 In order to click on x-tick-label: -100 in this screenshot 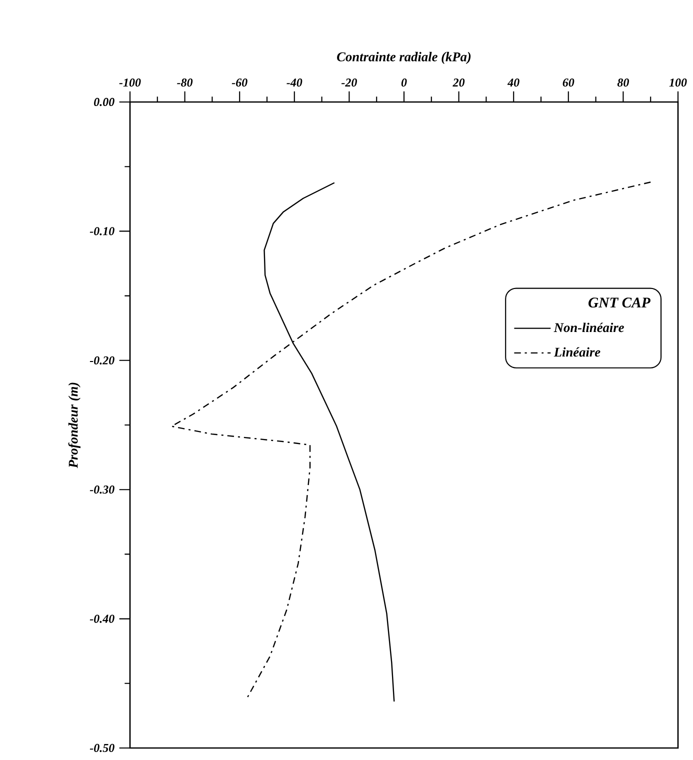, I will do `click(130, 82)`.